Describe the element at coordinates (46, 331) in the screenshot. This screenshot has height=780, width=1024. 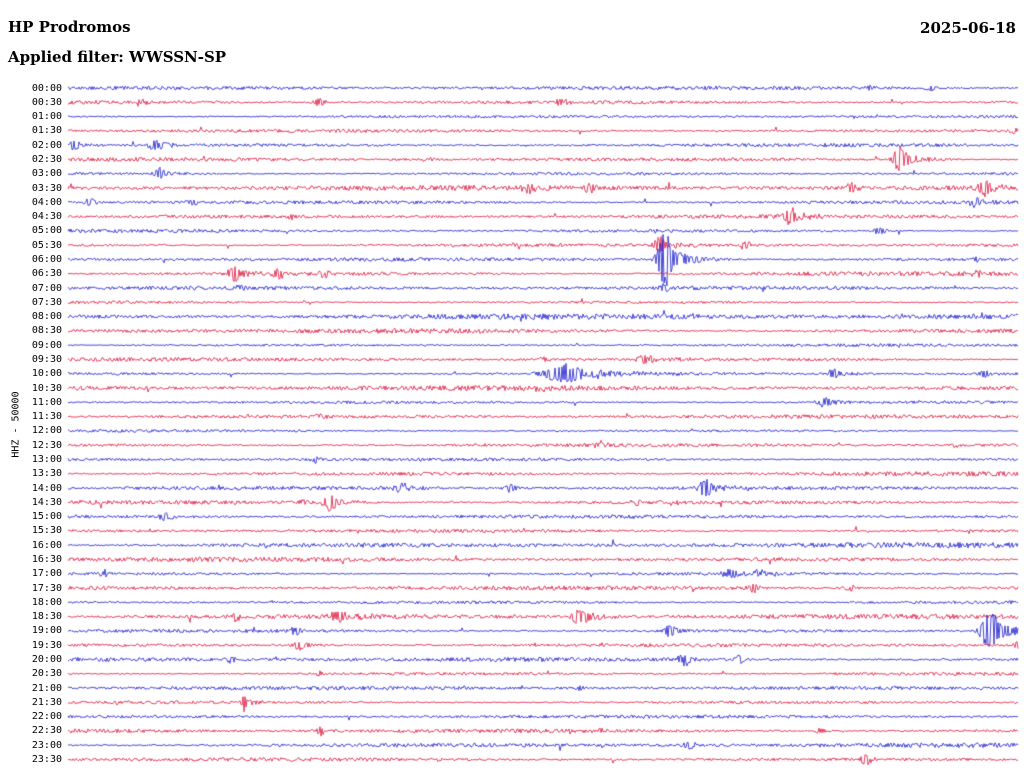
I see `time-label-08:30: 08:30` at that location.